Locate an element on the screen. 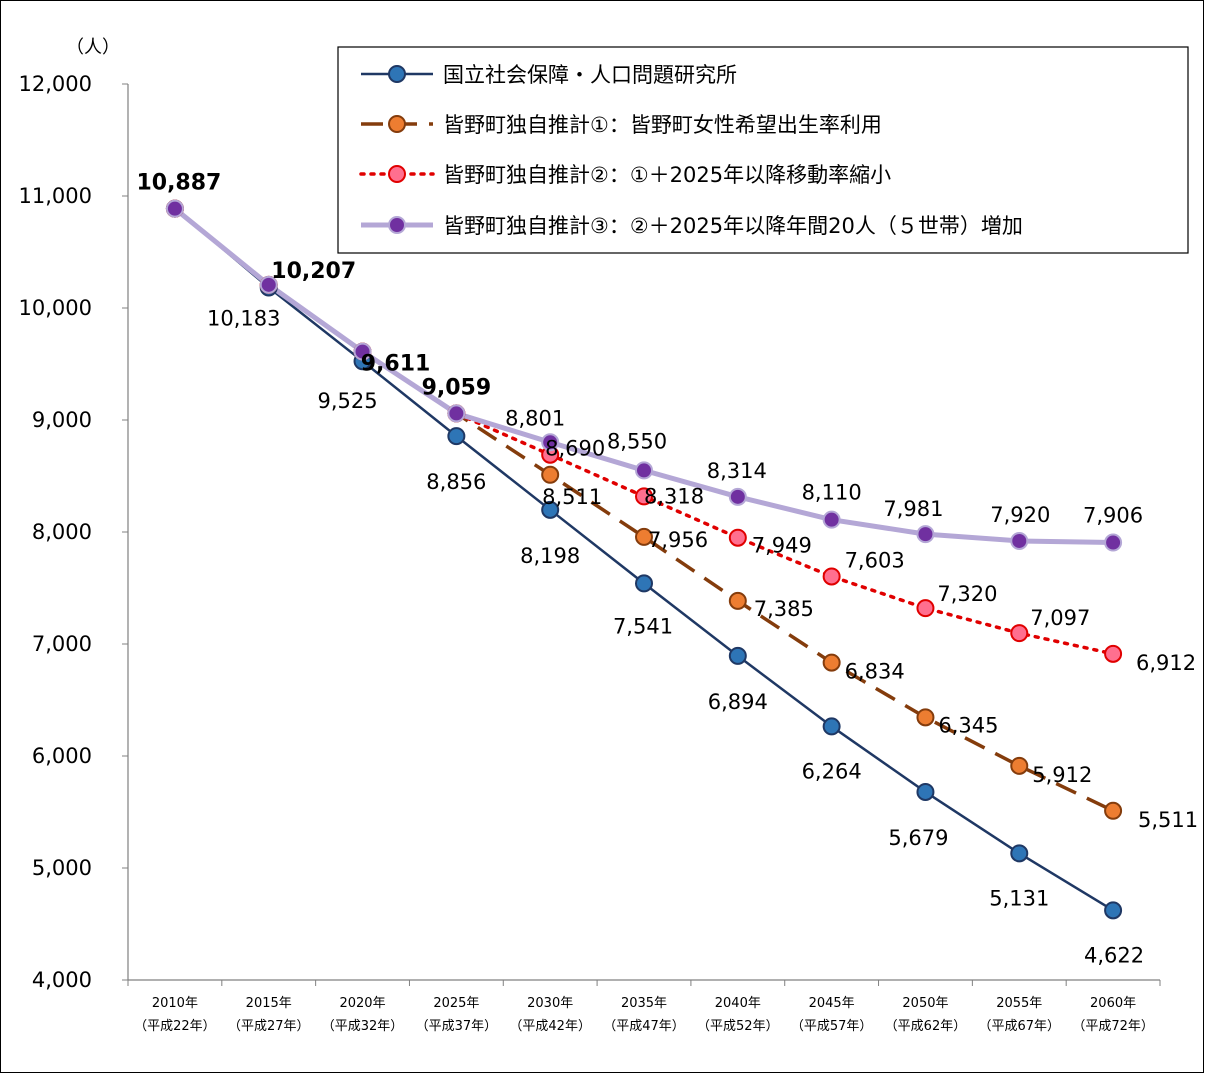 The height and width of the screenshot is (1075, 1206). y-tick-label: 11,000 is located at coordinates (55, 196).